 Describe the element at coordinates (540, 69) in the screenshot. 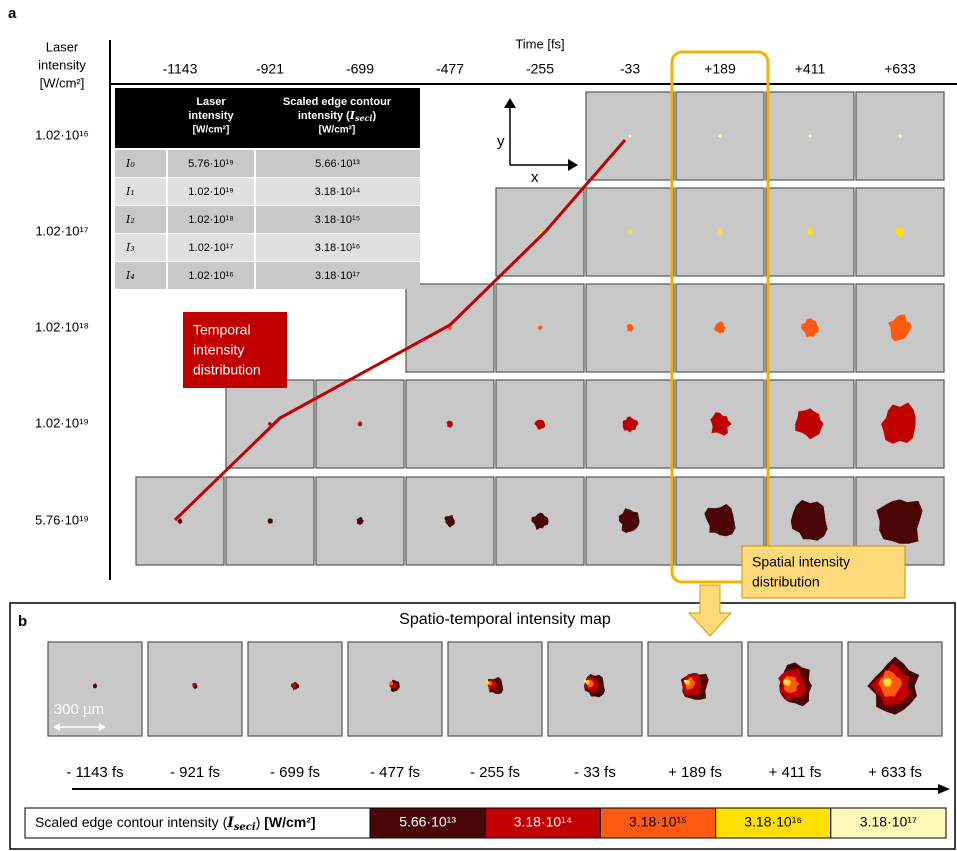

I see `time-label: -255` at that location.